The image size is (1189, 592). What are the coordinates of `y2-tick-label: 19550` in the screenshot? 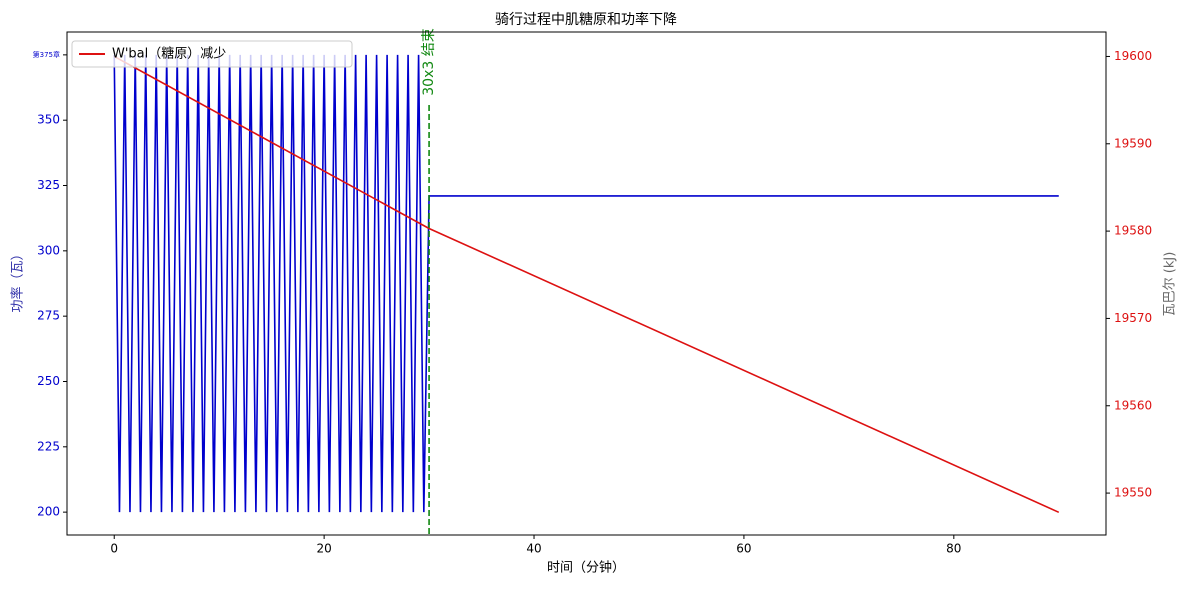 It's located at (1133, 493).